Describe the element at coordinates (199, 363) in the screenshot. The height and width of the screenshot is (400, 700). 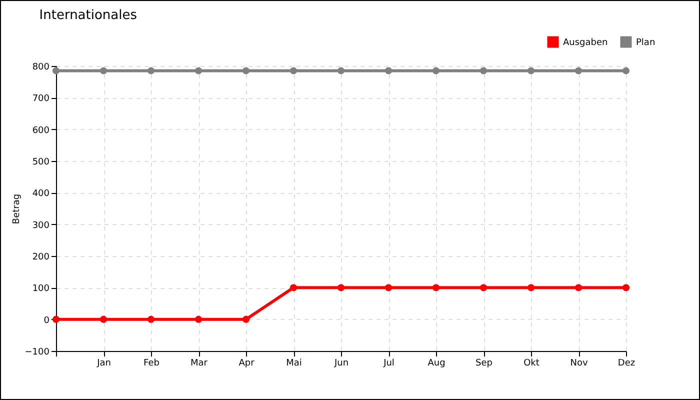
I see `x-tick-label: Mar` at that location.